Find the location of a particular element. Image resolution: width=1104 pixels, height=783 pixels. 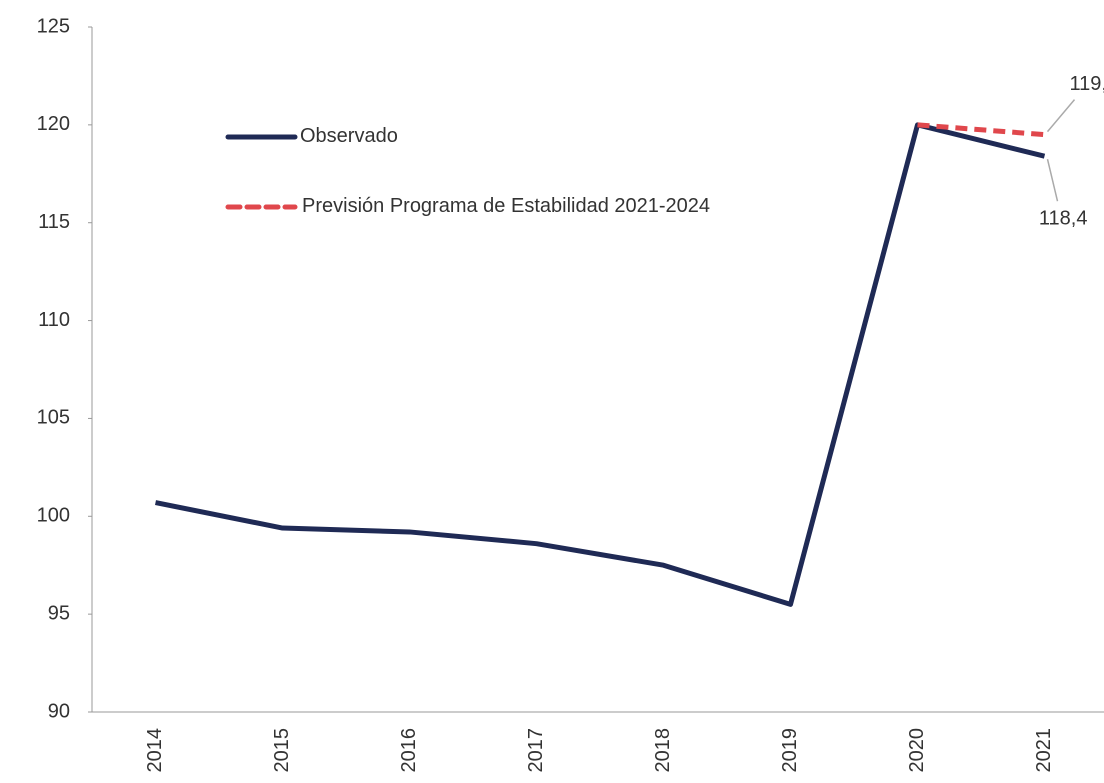

x-tick-label: 2017 is located at coordinates (536, 750).